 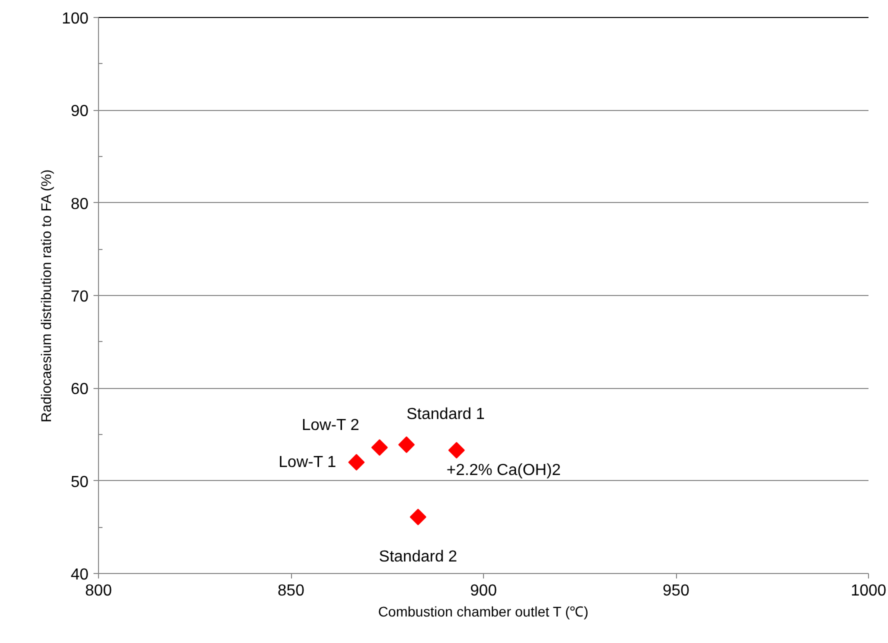 What do you see at coordinates (79, 111) in the screenshot?
I see `y-tick-label: 90` at bounding box center [79, 111].